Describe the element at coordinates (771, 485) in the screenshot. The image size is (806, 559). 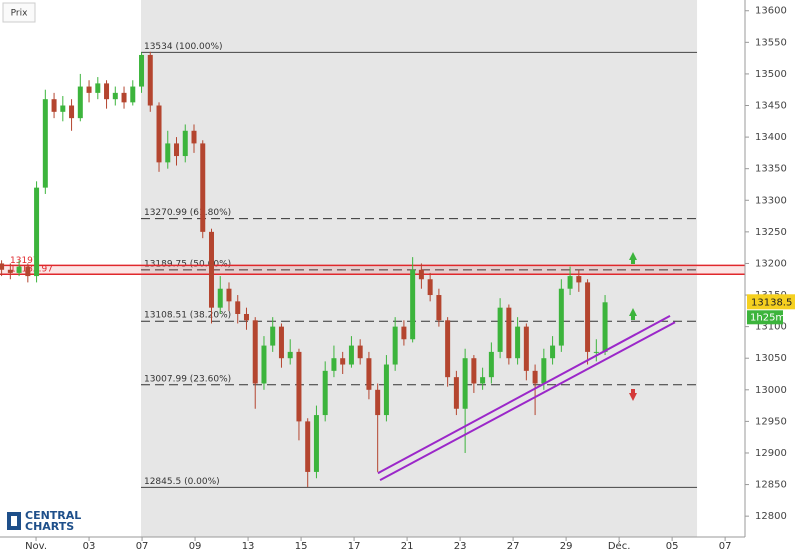
I see `y-tick-label: 12850` at that location.